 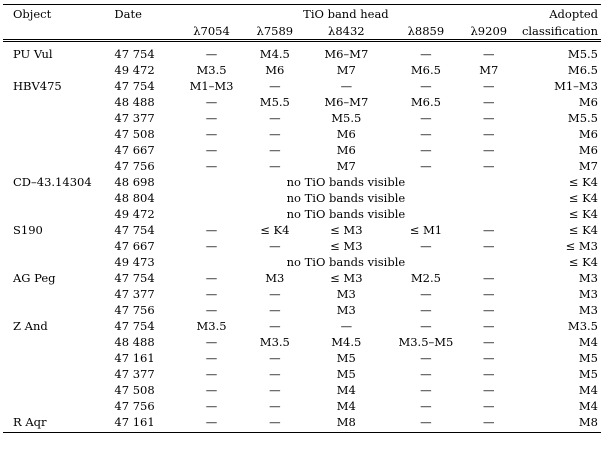 What do you see at coordinates (426, 342) in the screenshot?
I see `band-cell: M3.5–M5` at bounding box center [426, 342].